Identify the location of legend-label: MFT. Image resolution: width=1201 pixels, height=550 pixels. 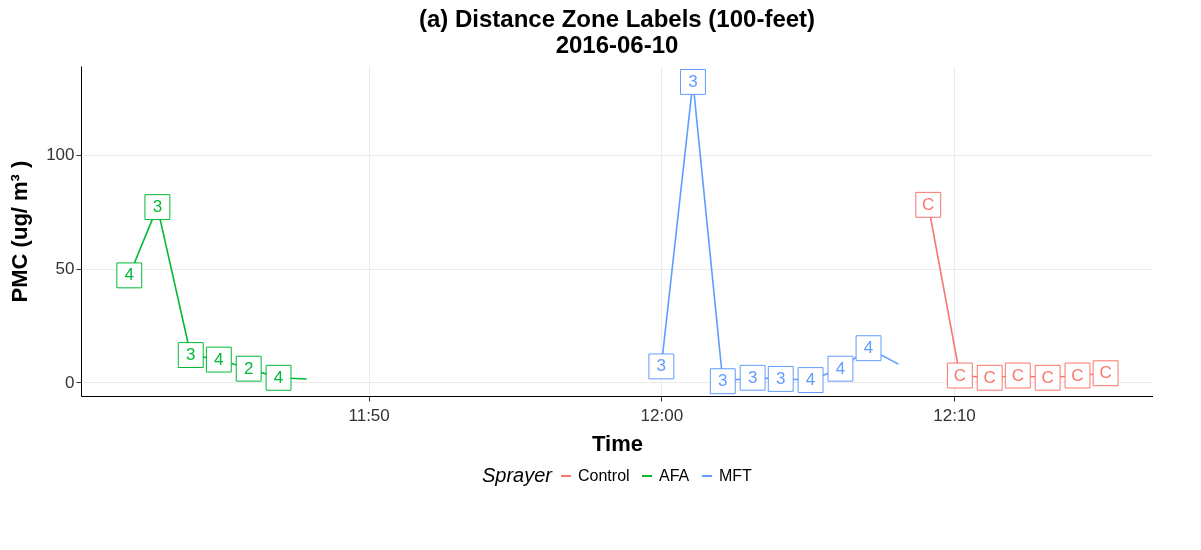
(736, 475).